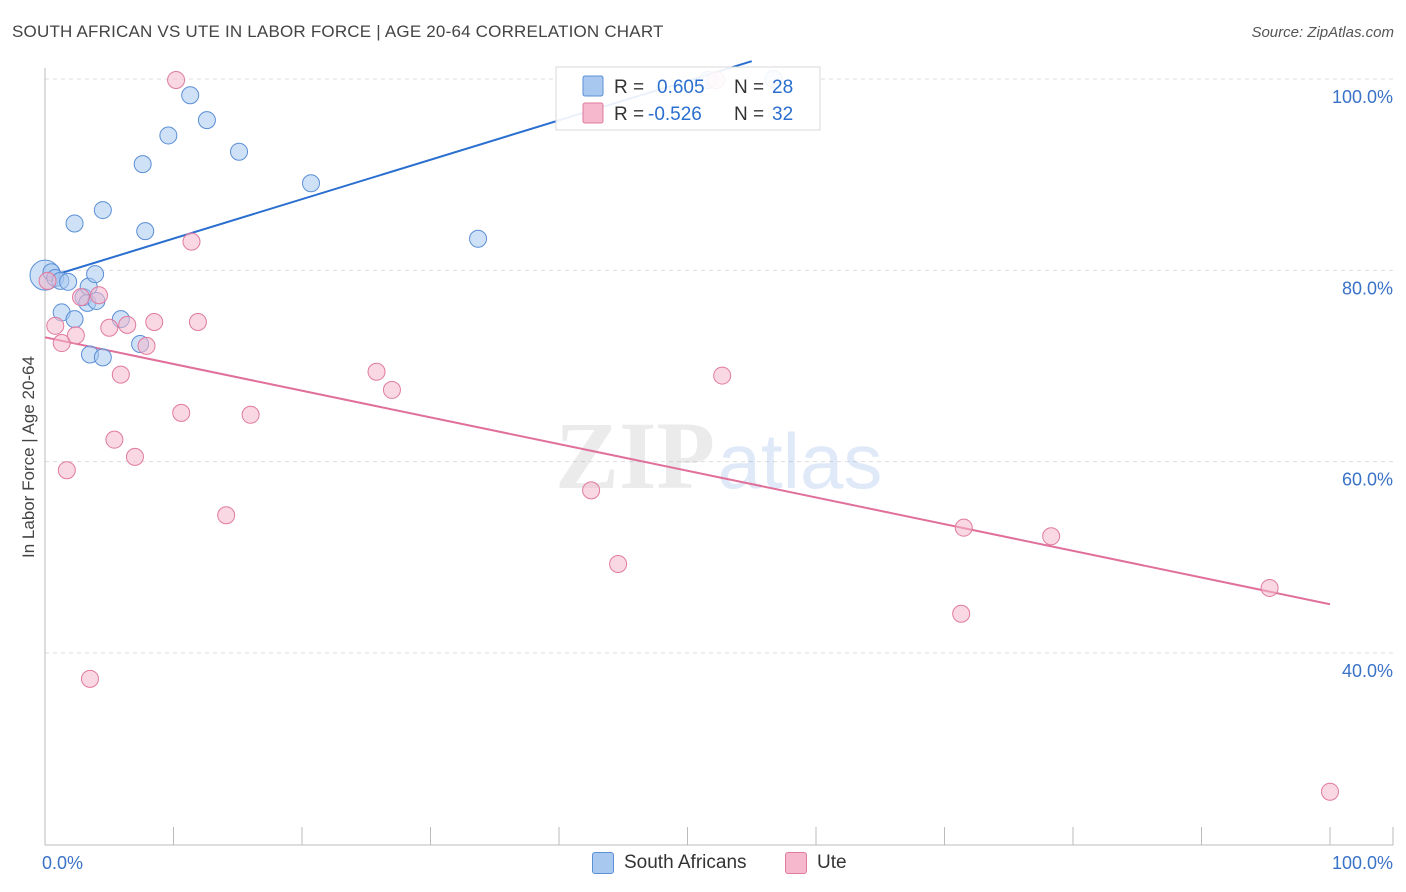 The image size is (1406, 892). What do you see at coordinates (1367, 671) in the screenshot?
I see `y-tick-label: 40.0%` at bounding box center [1367, 671].